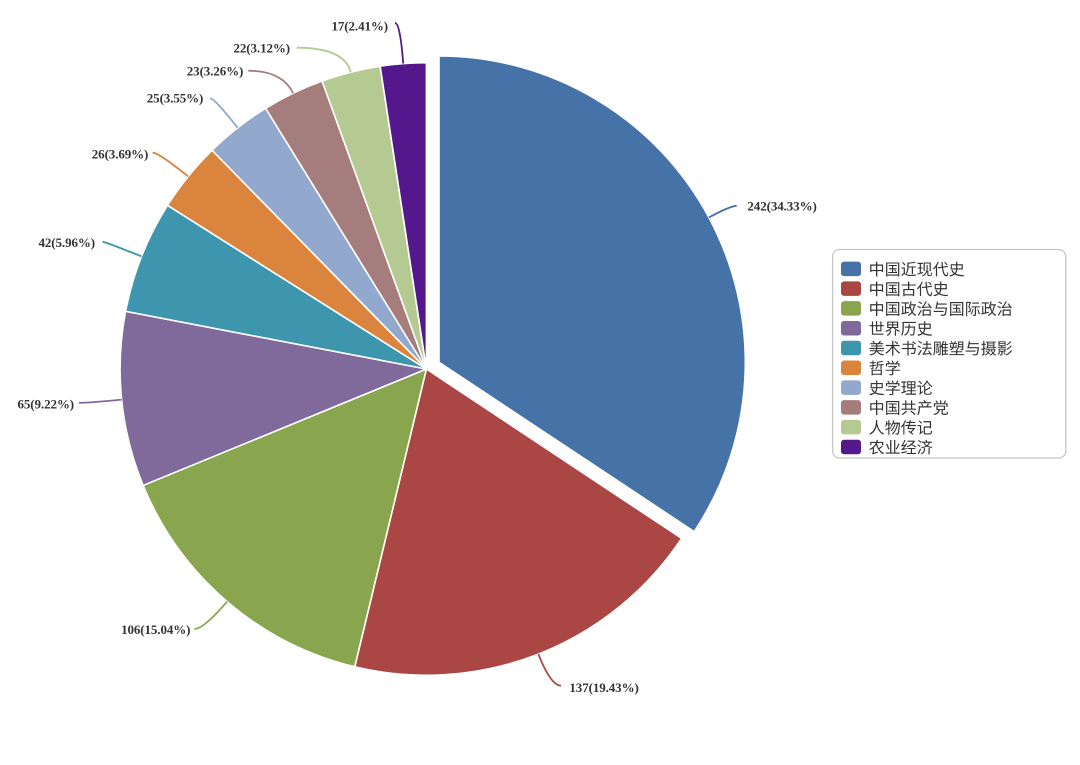 The width and height of the screenshot is (1080, 765). What do you see at coordinates (175, 97) in the screenshot?
I see `slice-label-7: 25(3.55%)` at bounding box center [175, 97].